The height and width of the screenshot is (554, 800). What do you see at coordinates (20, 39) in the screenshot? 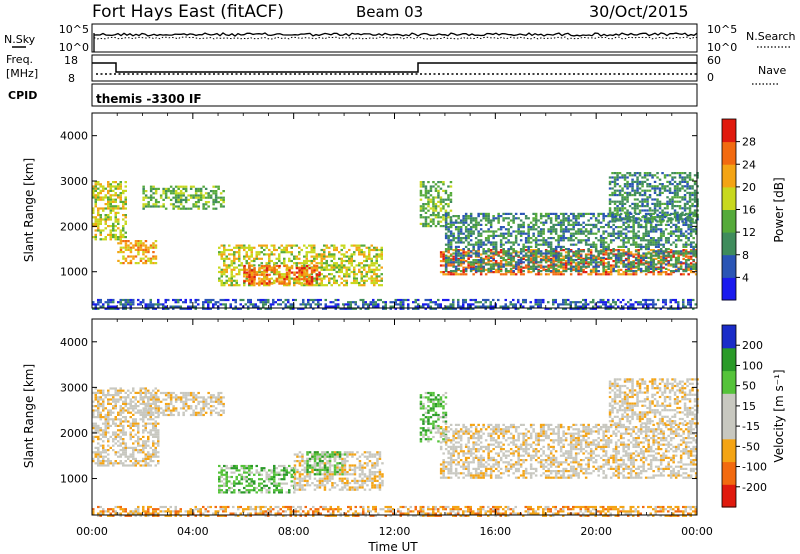
I see `nsky-label: N.Sky` at bounding box center [20, 39].